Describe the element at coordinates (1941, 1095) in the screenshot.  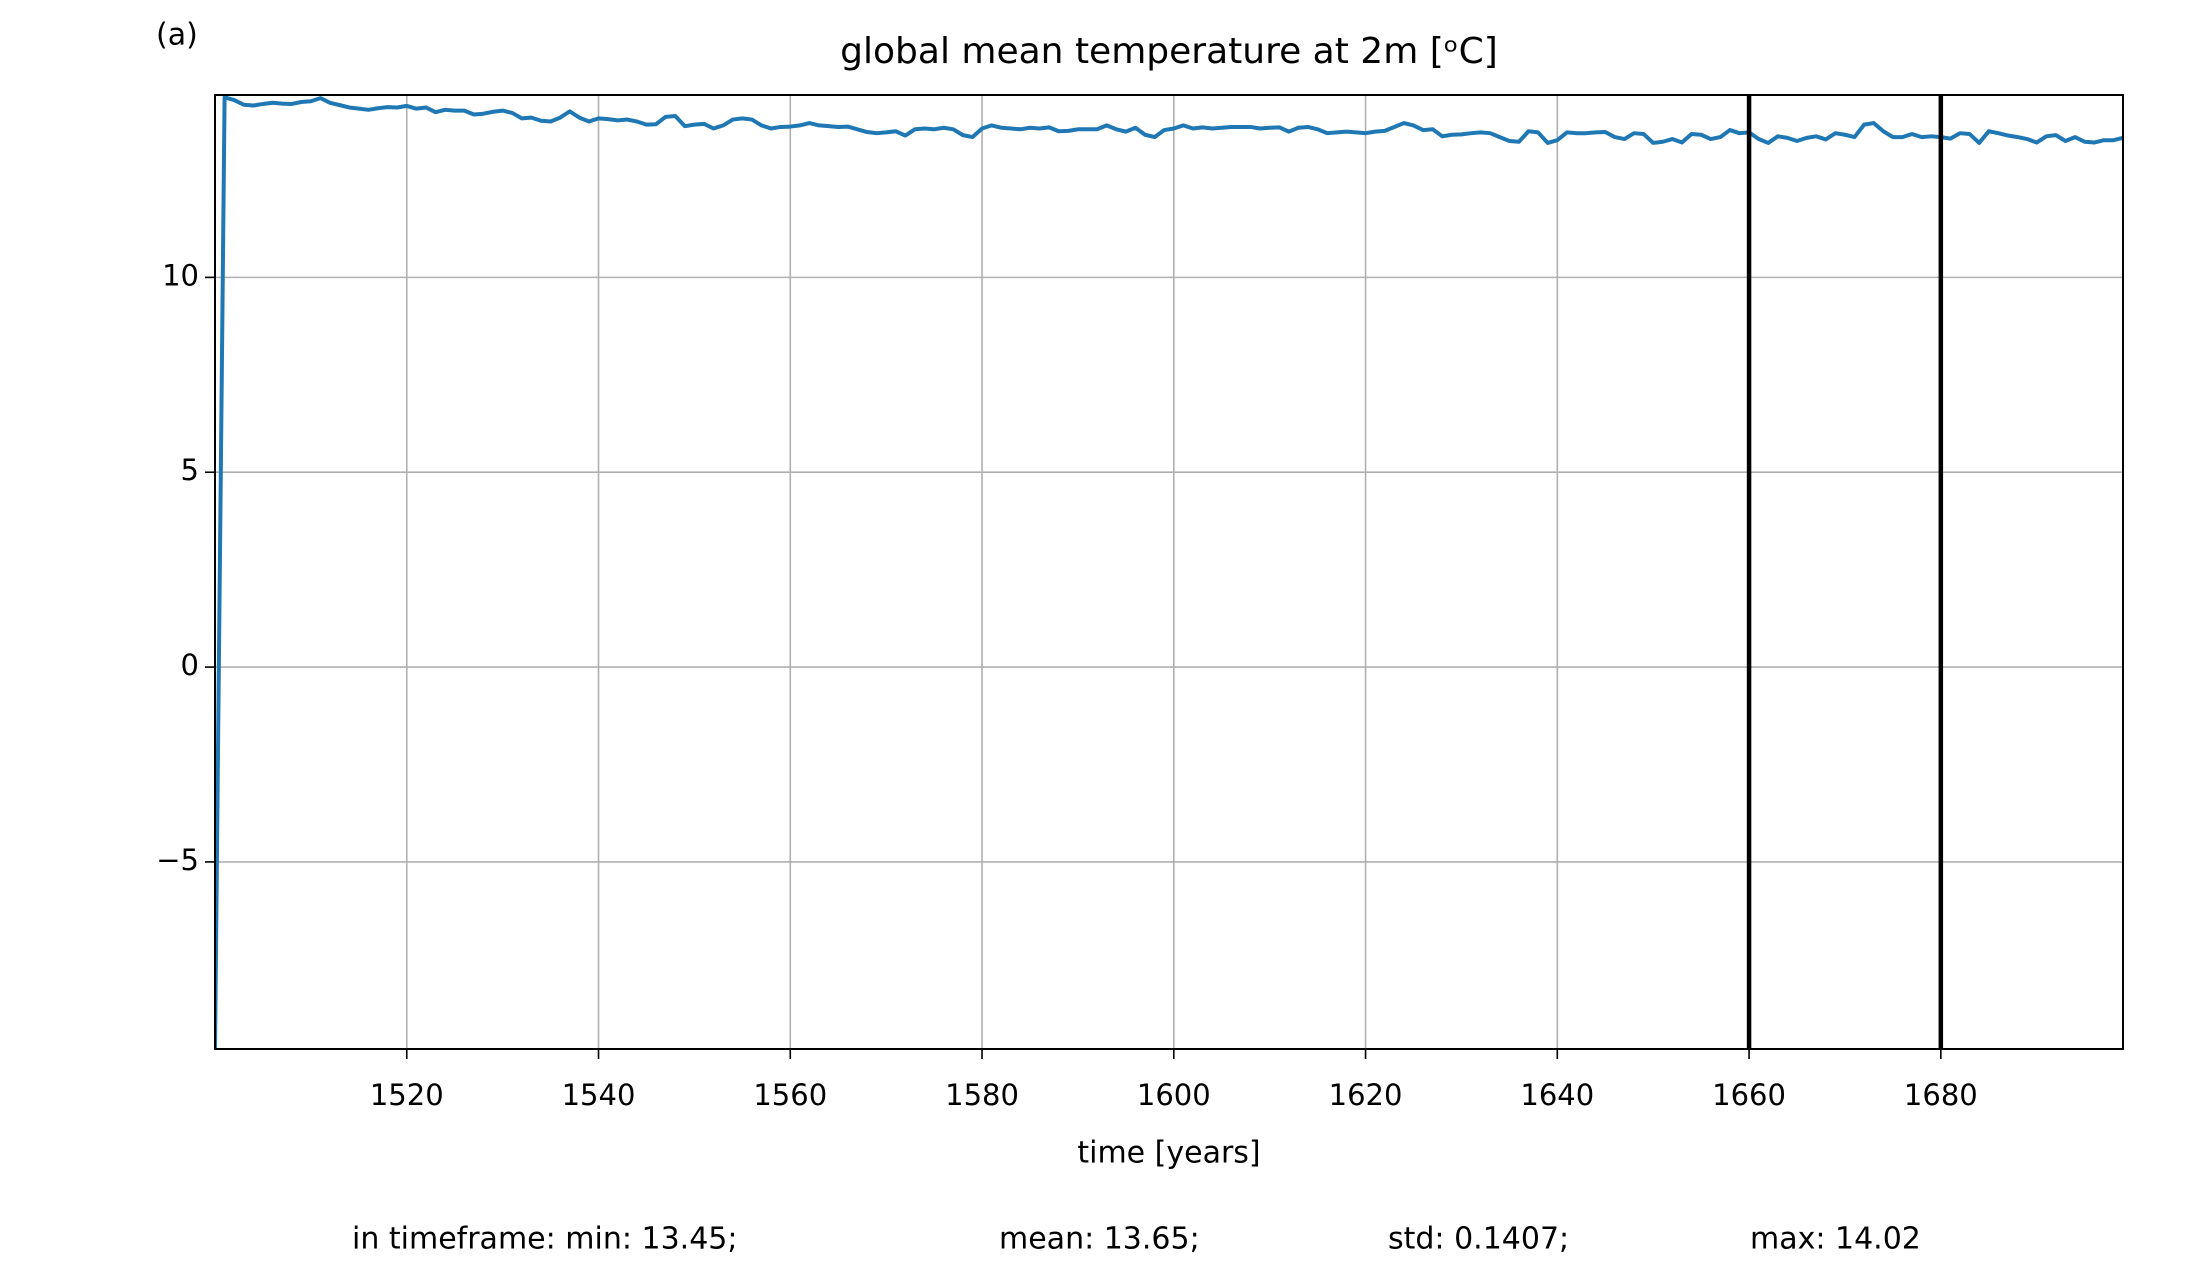
I see `x-tick-label: 1680` at that location.